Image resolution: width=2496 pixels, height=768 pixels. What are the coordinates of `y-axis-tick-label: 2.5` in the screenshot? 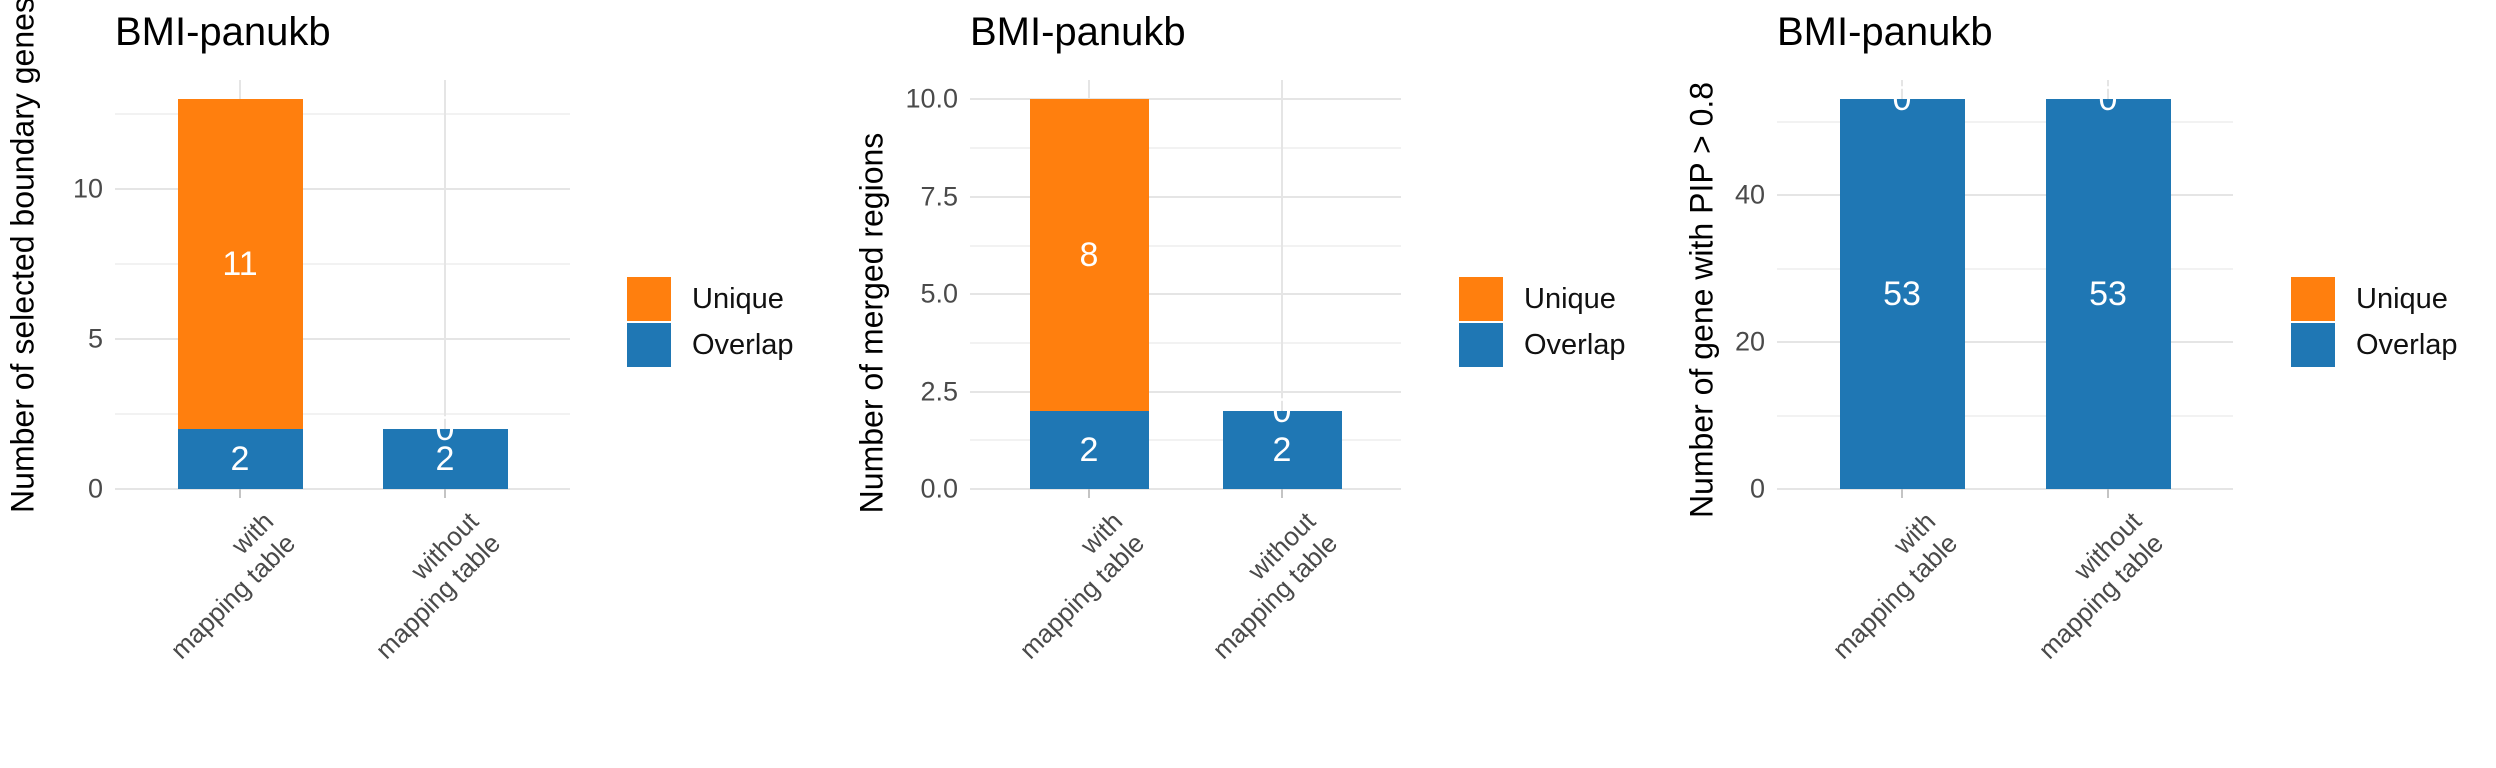 It's located at (939, 391).